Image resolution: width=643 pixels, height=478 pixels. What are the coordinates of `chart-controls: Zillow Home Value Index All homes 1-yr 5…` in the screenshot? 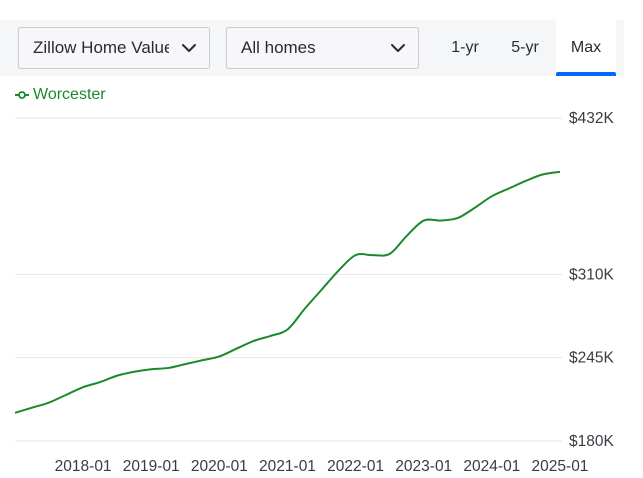 It's located at (312, 48).